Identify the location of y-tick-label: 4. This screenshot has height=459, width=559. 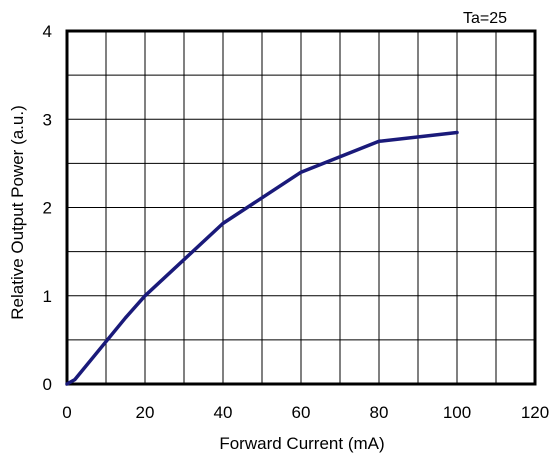
(47, 31).